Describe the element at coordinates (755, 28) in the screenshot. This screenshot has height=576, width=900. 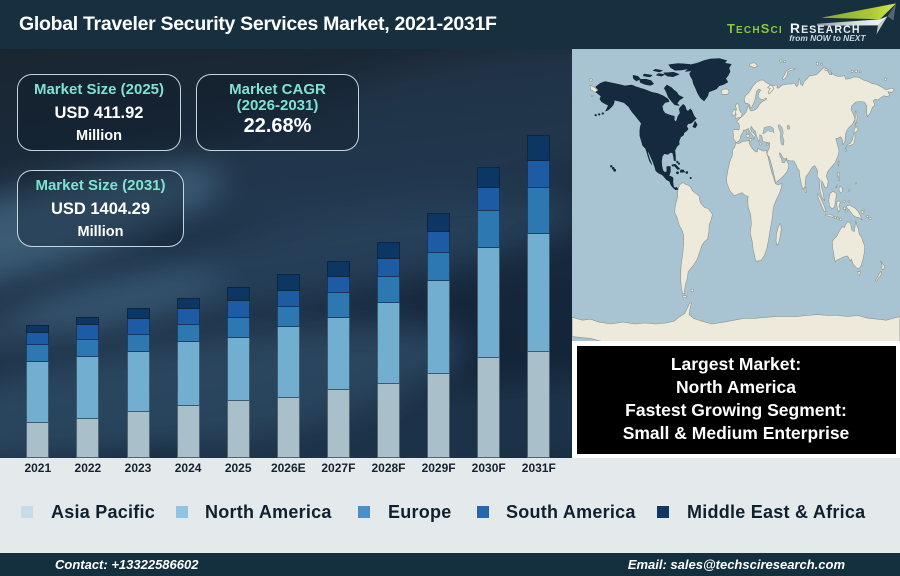
I see `svg-text: TECHSCI` at that location.